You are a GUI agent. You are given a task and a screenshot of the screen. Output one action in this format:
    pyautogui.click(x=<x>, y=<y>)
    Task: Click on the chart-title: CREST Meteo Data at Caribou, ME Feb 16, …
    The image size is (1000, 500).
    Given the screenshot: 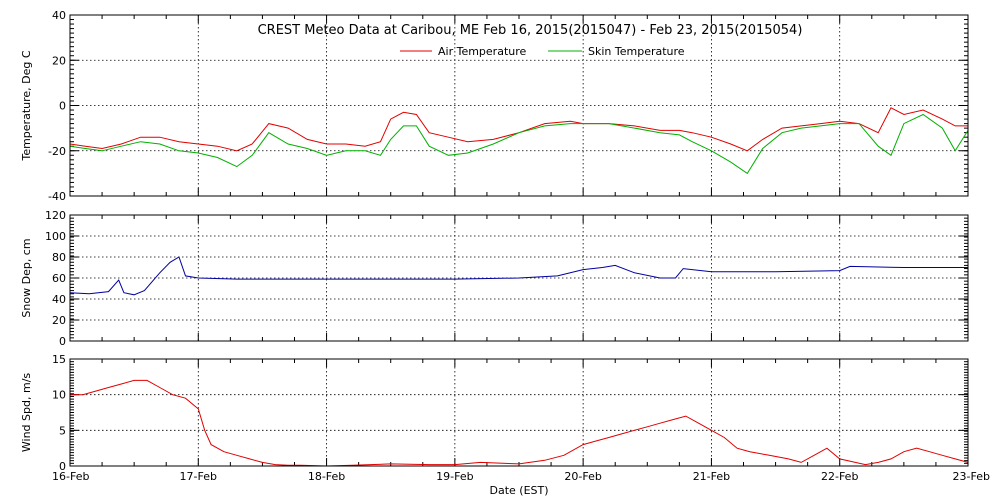 What is the action you would take?
    pyautogui.click(x=530, y=30)
    